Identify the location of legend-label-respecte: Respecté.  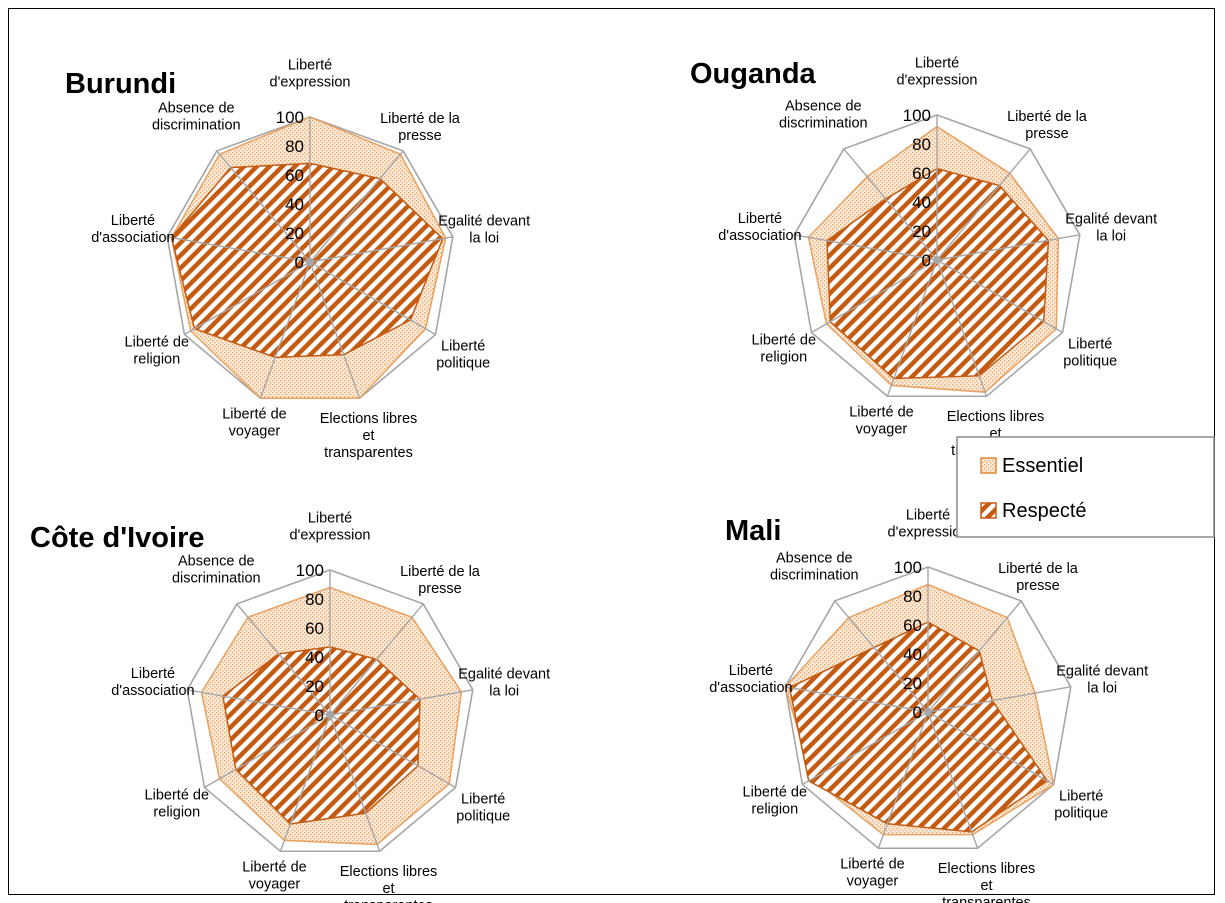
(1044, 511).